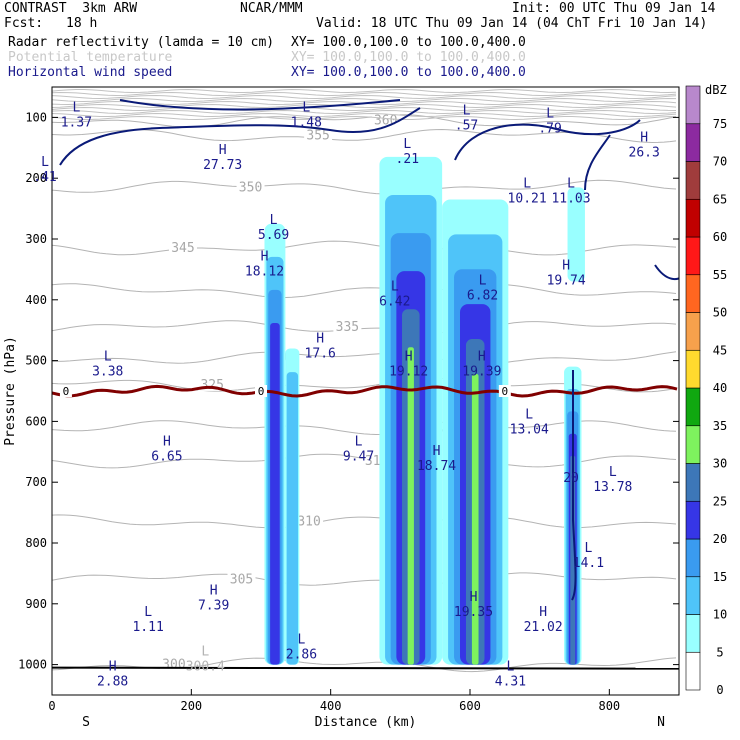  Describe the element at coordinates (720, 275) in the screenshot. I see `colorbar-tick-label: 55` at that location.